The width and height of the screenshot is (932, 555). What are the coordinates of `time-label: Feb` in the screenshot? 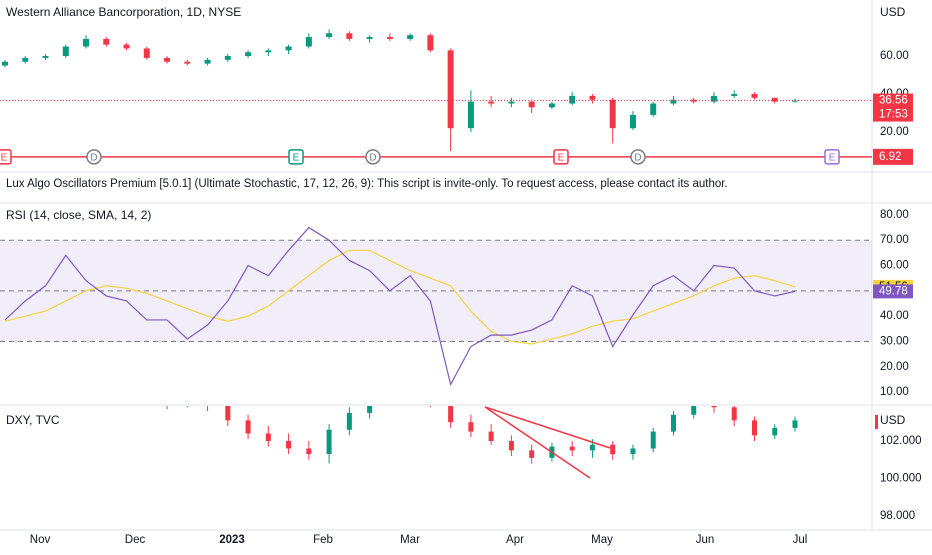 It's located at (323, 540).